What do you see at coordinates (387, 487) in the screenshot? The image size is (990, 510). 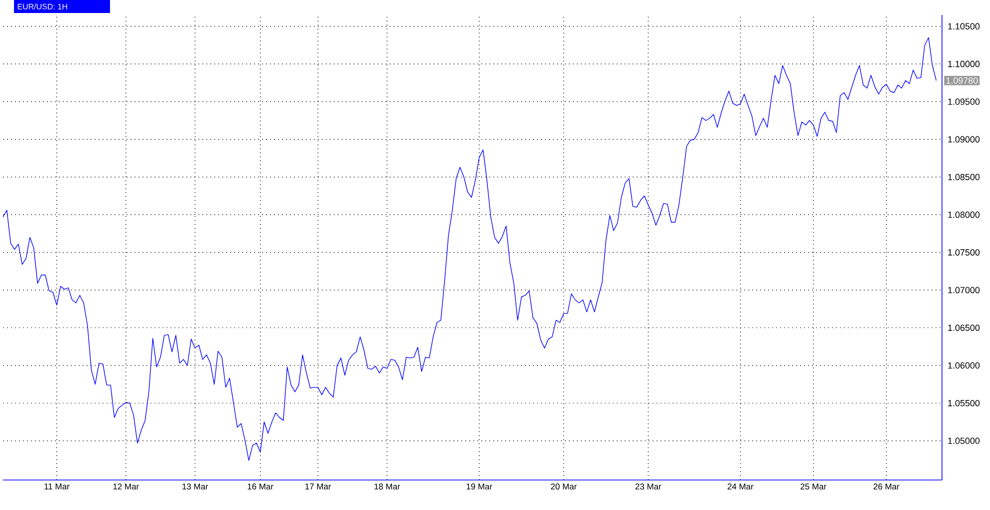 I see `x-tick-label: 18 Mar` at bounding box center [387, 487].